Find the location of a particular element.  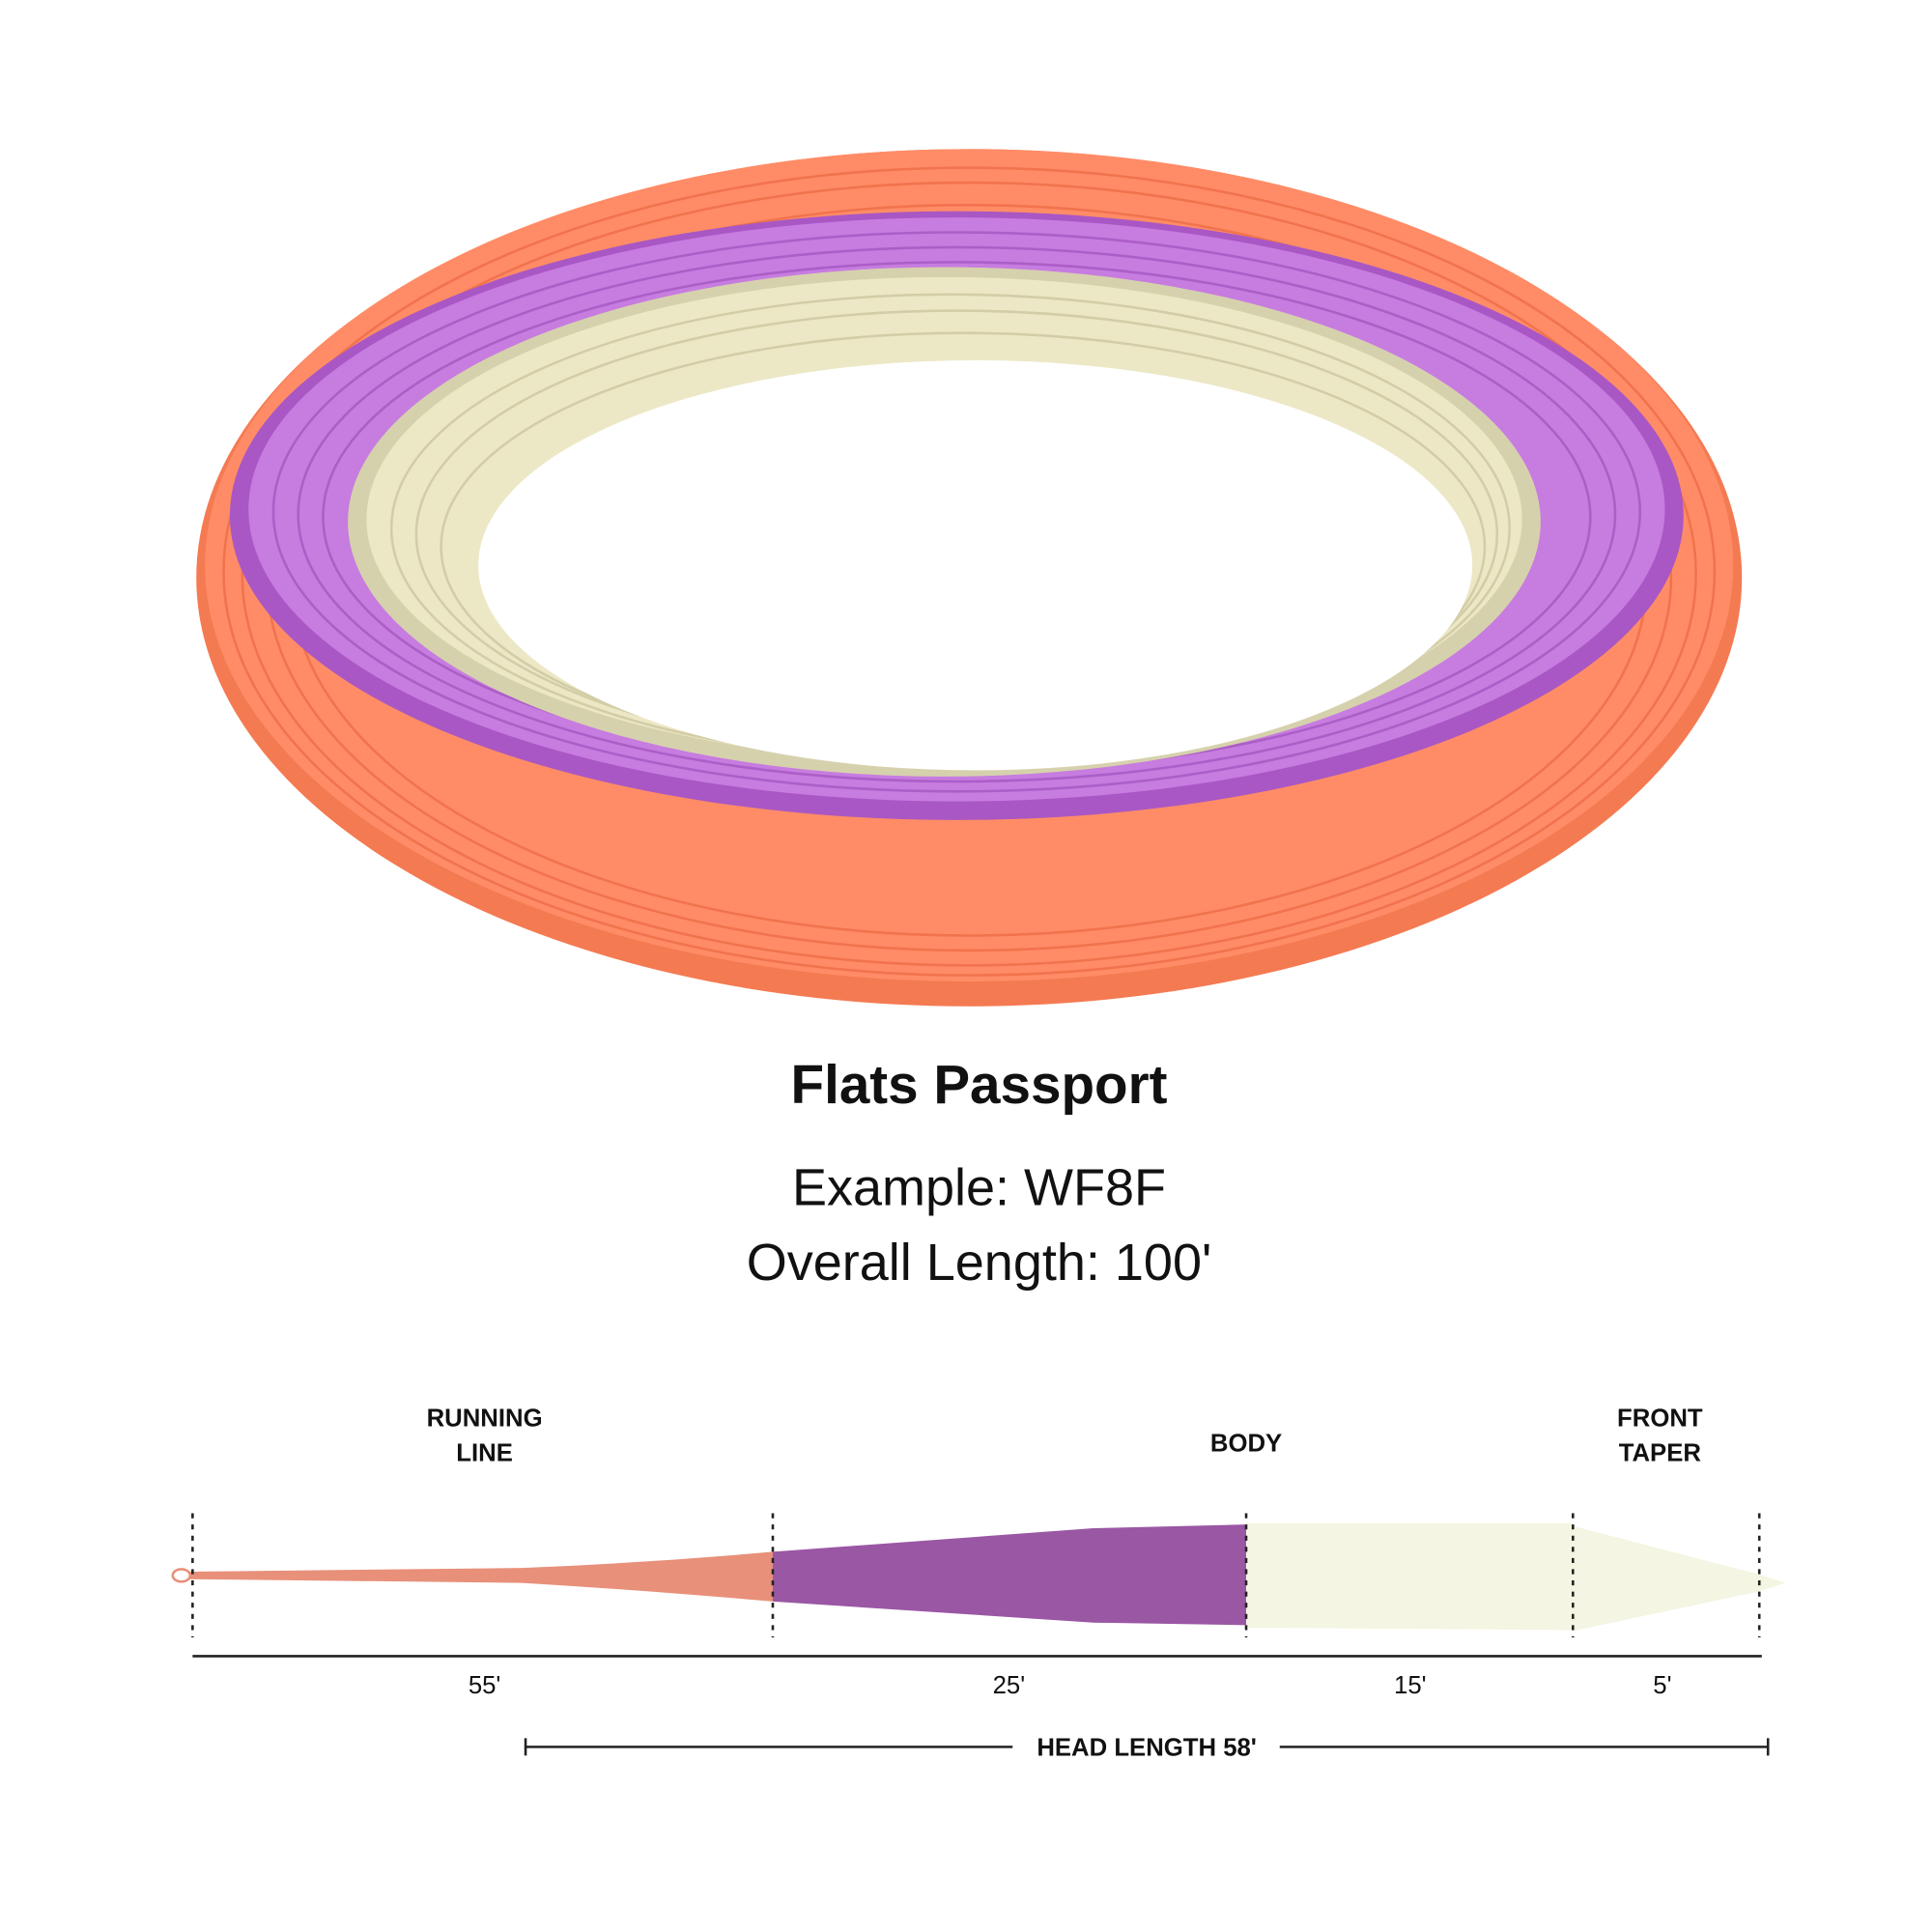

title: Flats Passport is located at coordinates (979, 1084).